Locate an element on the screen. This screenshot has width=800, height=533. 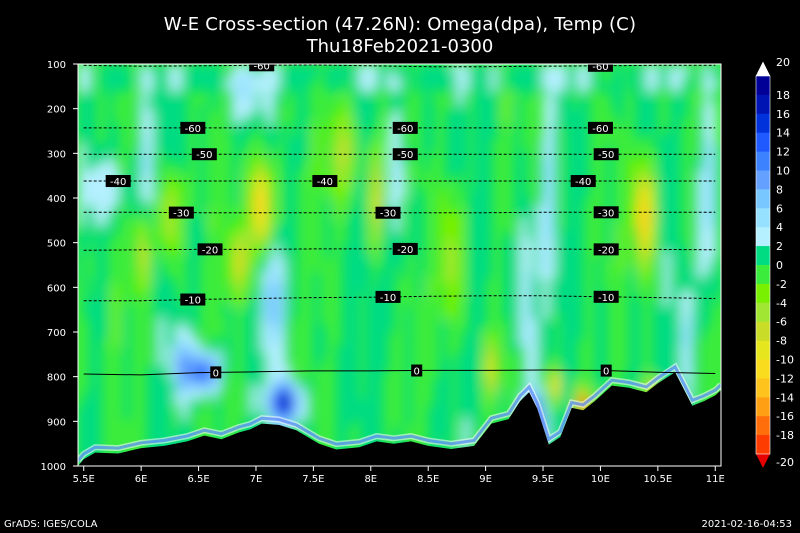
y-tick-label: 600 is located at coordinates (56, 288).